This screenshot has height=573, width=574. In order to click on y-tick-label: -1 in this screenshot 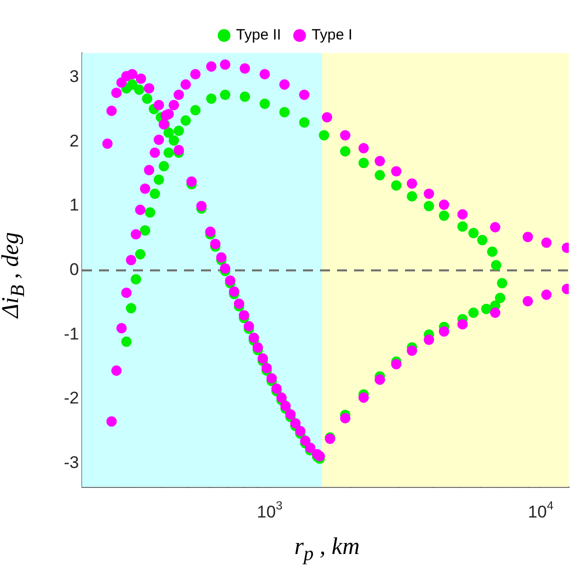, I will do `click(71, 334)`.